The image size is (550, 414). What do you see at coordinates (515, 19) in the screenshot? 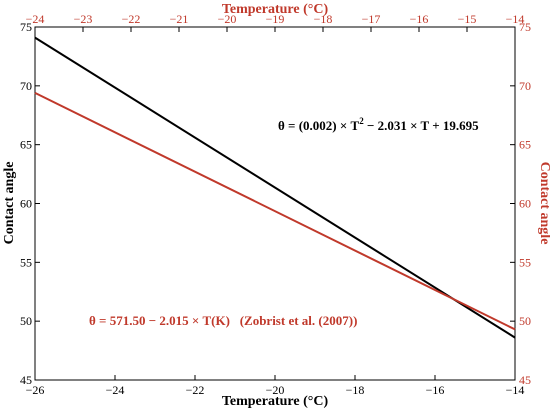
I see `top-tick-label: −14` at bounding box center [515, 19].